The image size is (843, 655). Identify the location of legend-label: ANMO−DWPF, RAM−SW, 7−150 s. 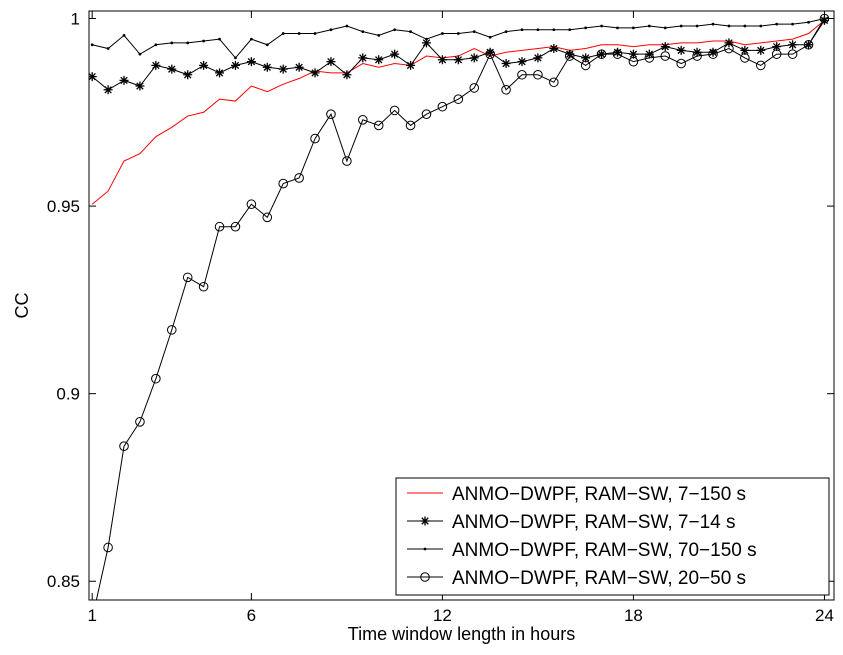
(599, 494).